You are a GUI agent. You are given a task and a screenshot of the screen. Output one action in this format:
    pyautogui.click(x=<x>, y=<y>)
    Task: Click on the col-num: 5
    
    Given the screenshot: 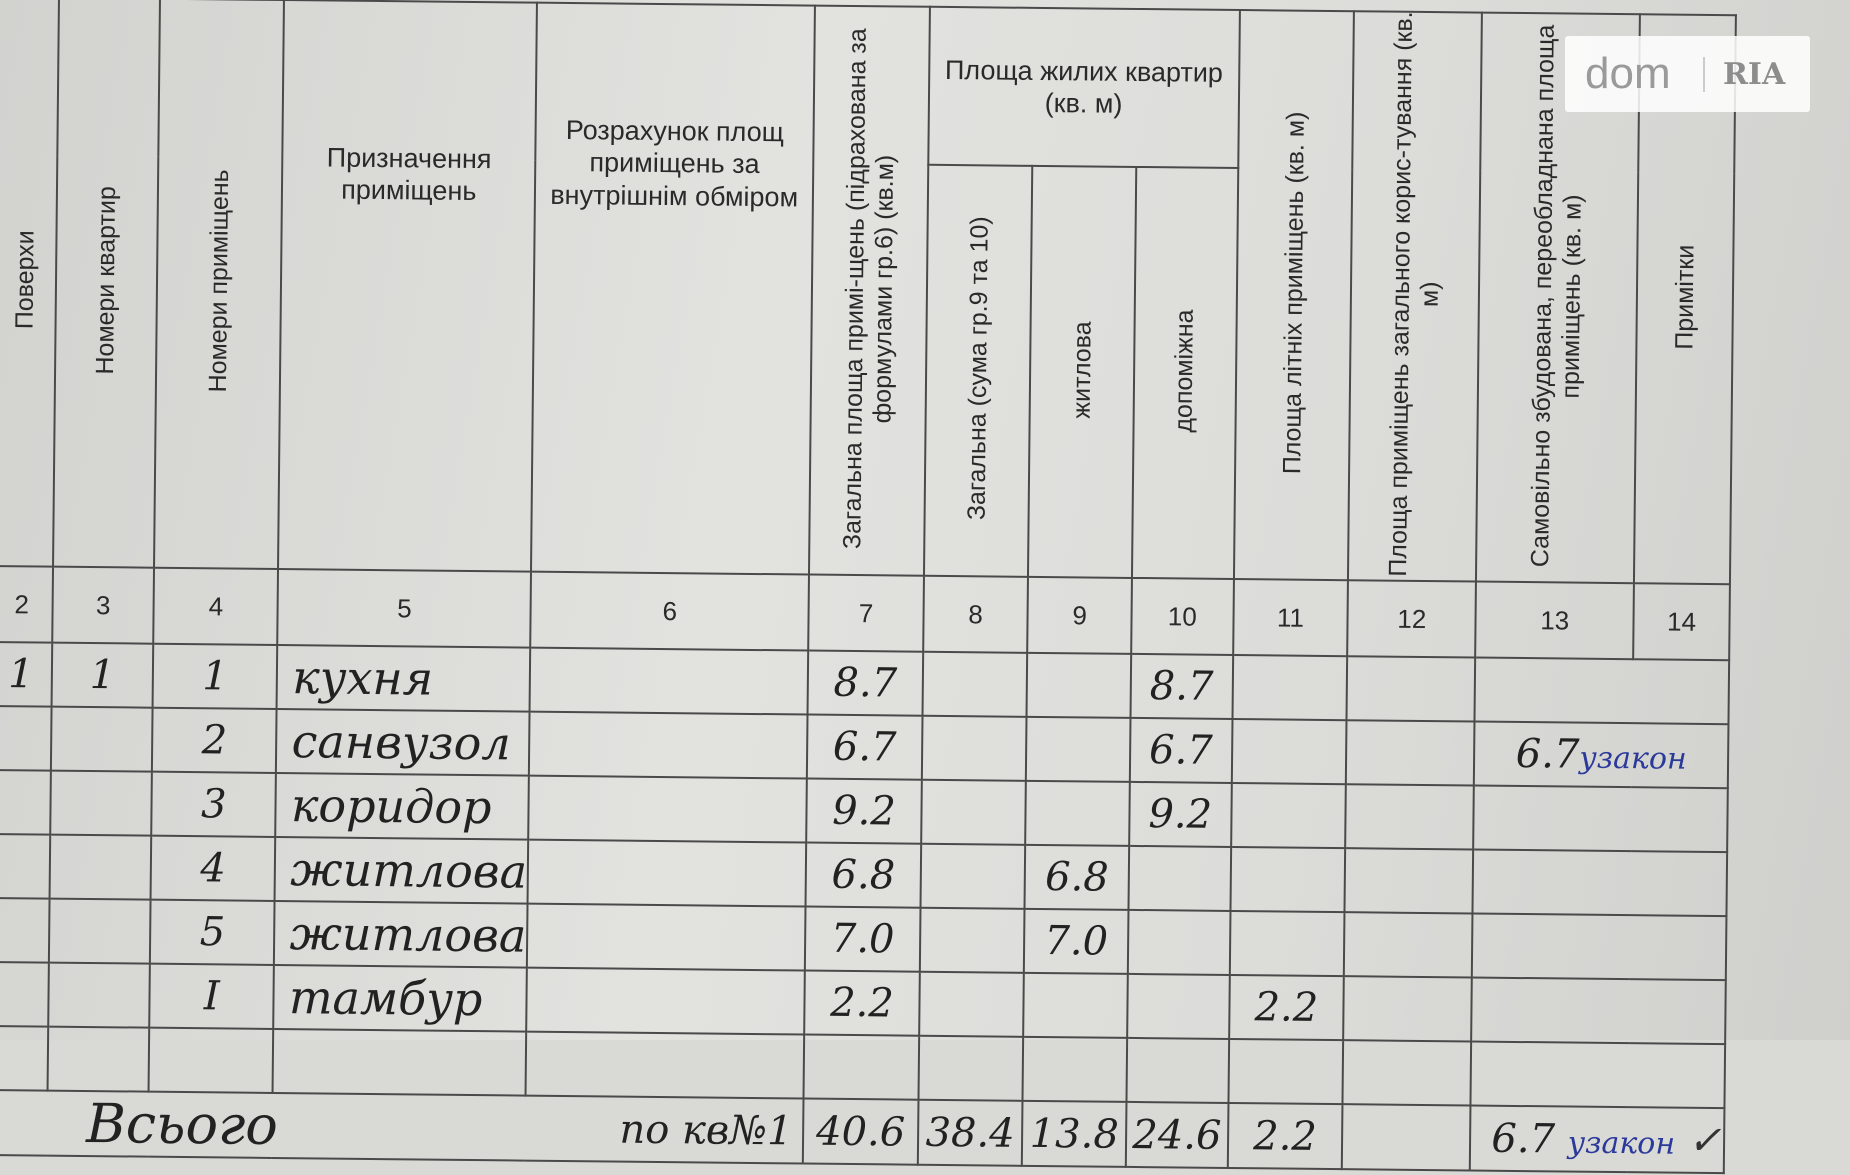 What is the action you would take?
    pyautogui.click(x=404, y=608)
    